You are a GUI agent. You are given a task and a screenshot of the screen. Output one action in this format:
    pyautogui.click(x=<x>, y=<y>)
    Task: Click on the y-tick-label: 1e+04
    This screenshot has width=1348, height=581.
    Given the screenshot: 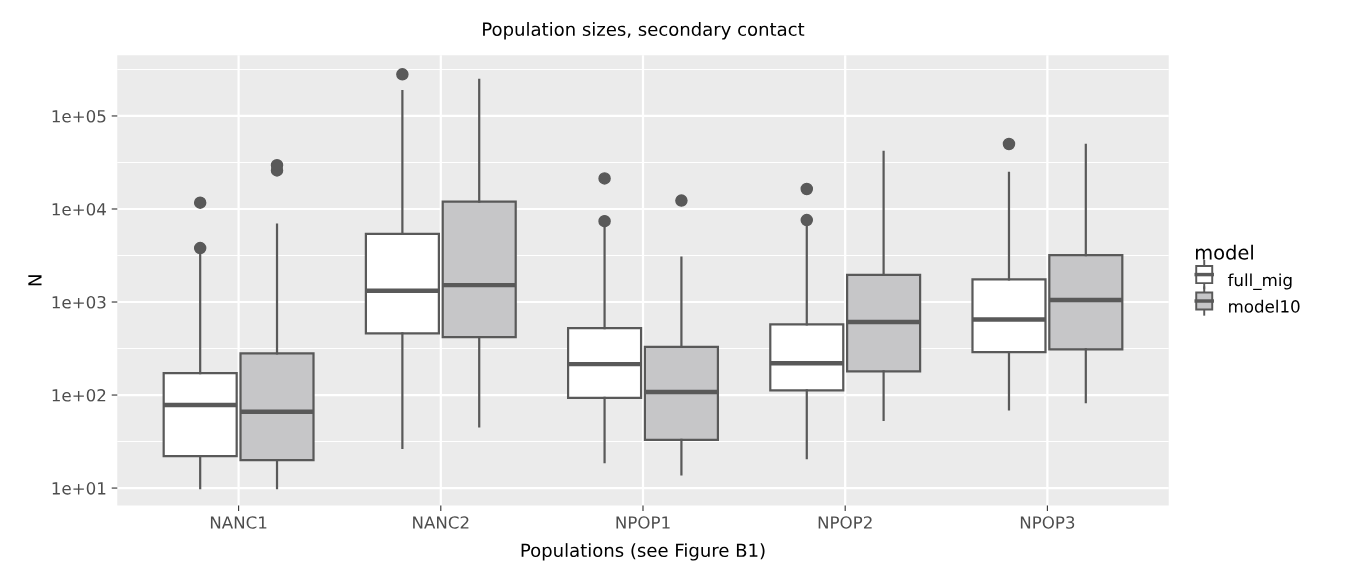 What is the action you would take?
    pyautogui.click(x=79, y=209)
    